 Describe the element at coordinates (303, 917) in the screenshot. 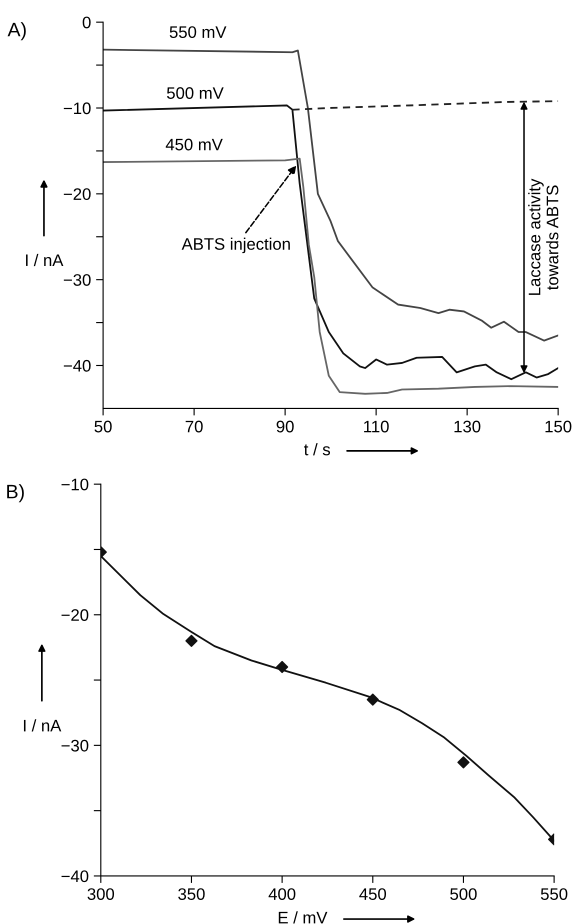

I see `x-axis-title: E / mV` at that location.